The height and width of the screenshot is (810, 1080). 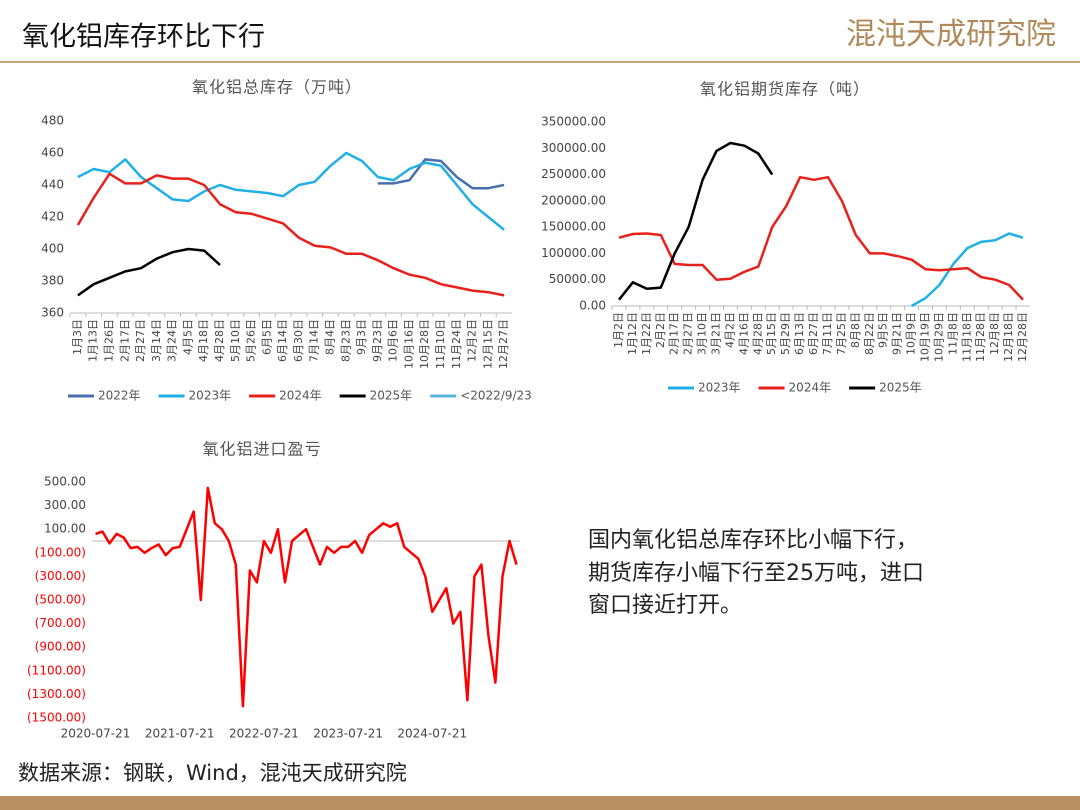 I want to click on x-tick-label: 12月27日, so click(x=503, y=344).